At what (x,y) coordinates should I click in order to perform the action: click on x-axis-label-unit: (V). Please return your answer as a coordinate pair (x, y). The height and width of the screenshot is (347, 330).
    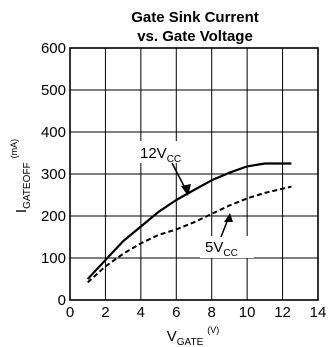
    Looking at the image, I should click on (213, 330).